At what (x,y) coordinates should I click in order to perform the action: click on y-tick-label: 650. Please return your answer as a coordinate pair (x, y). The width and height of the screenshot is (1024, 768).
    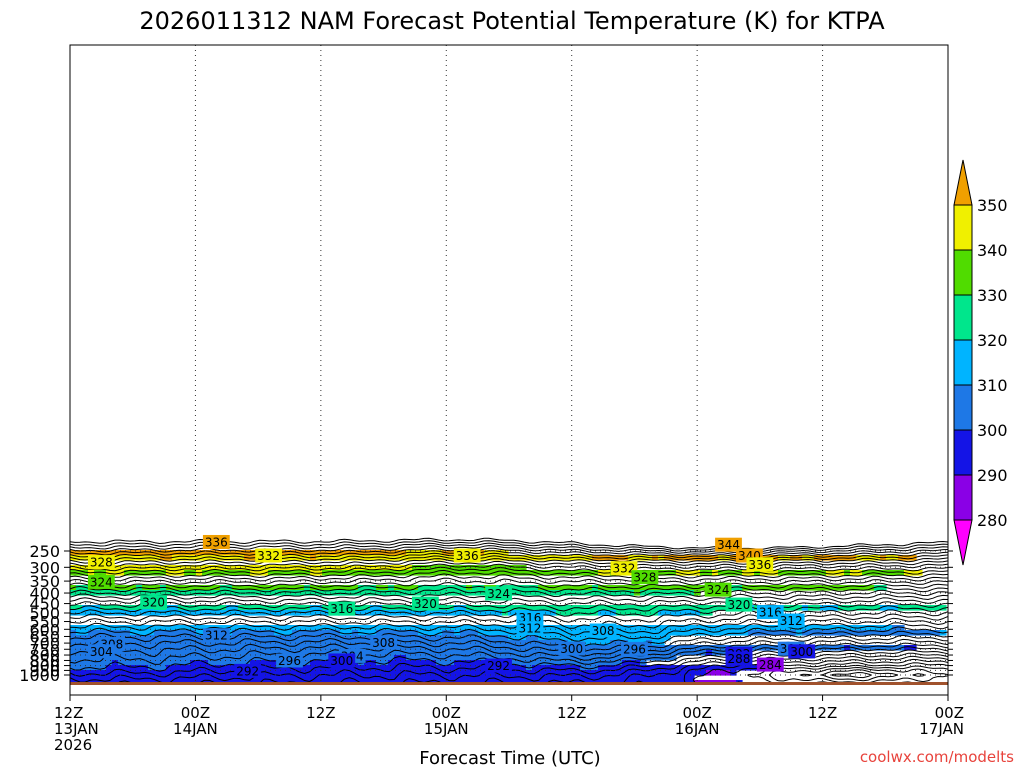
    Looking at the image, I should click on (44, 636).